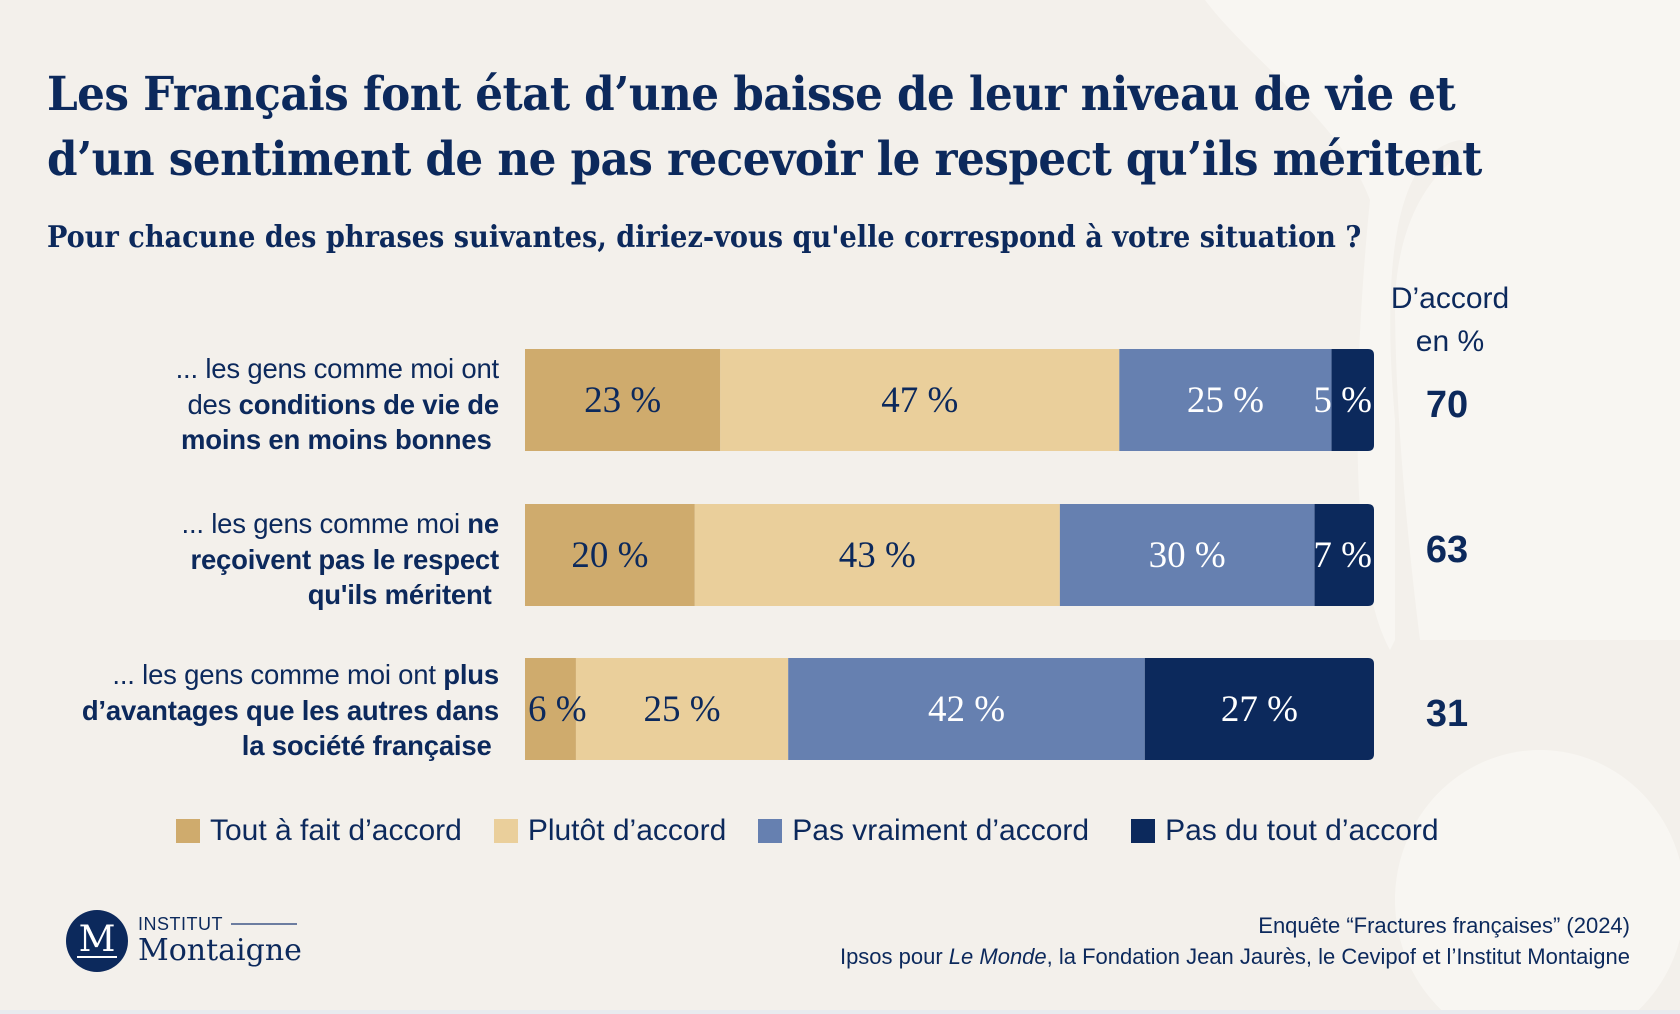 The width and height of the screenshot is (1680, 1014). I want to click on row-label-line: moins en moins bonnes, so click(337, 440).